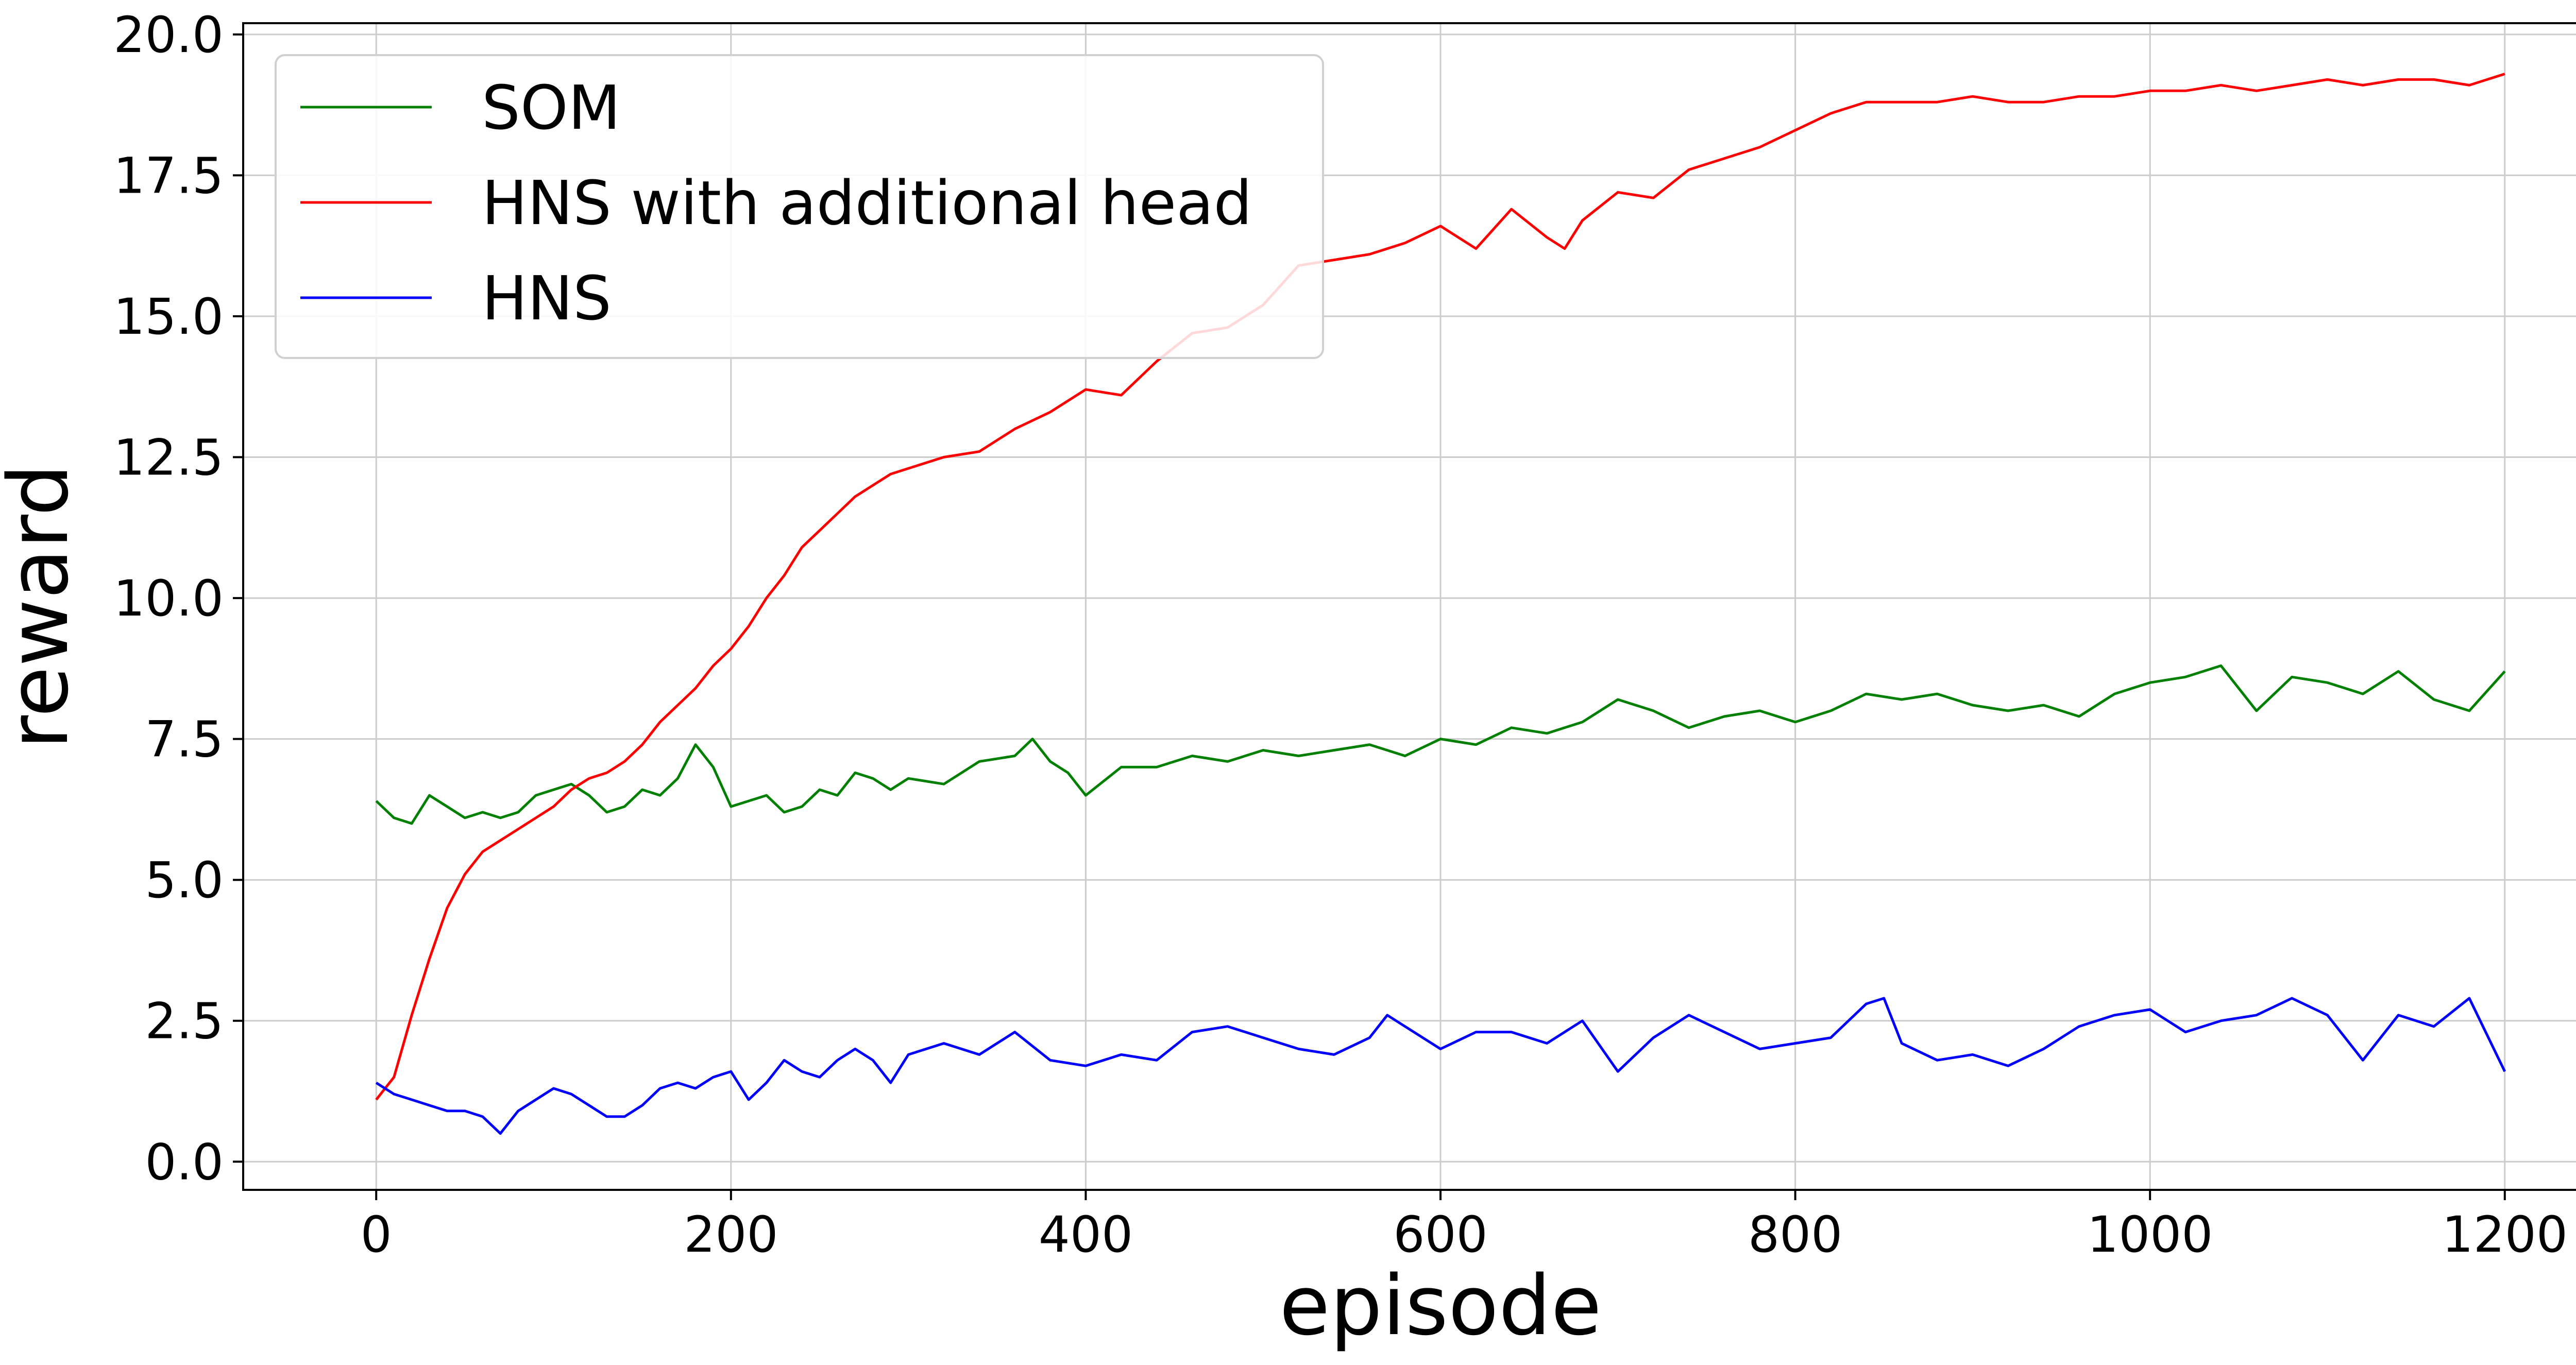 Image resolution: width=2576 pixels, height=1365 pixels. Describe the element at coordinates (43, 606) in the screenshot. I see `y-axis-title: reward` at that location.